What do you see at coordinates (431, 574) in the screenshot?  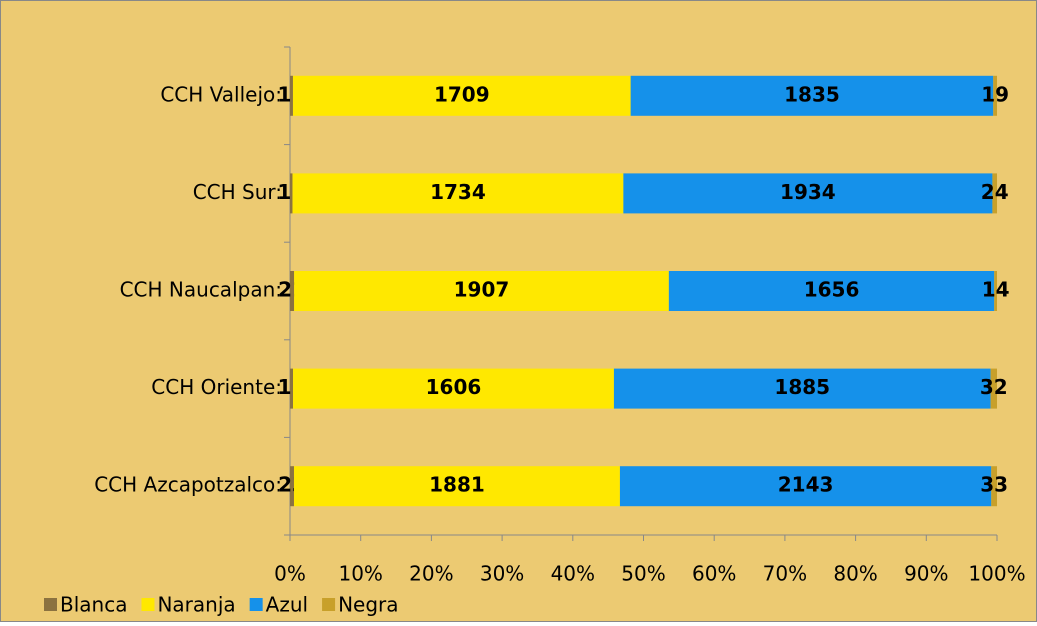 I see `x-tick-label: 20%` at bounding box center [431, 574].